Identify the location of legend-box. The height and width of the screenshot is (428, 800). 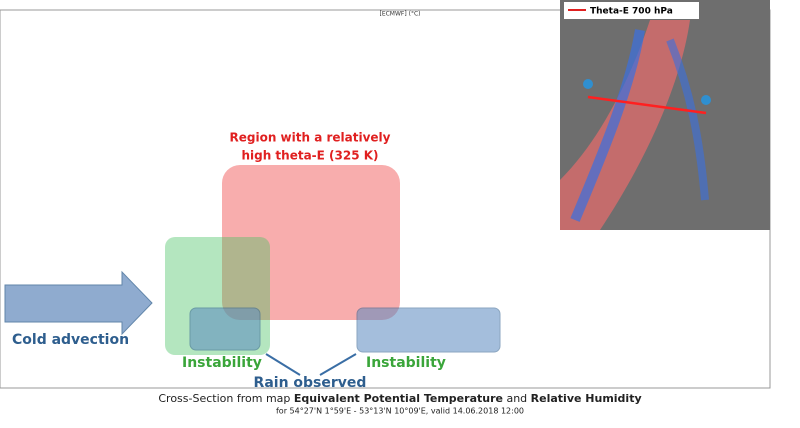
(631, 10).